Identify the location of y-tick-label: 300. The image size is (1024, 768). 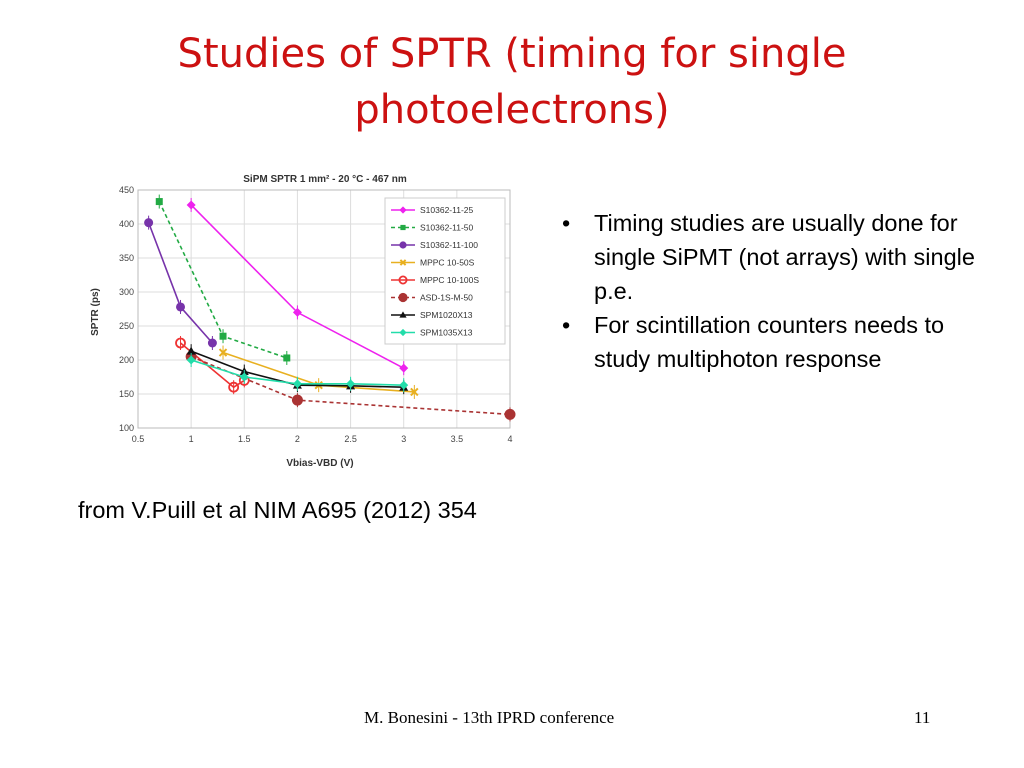
(126, 292).